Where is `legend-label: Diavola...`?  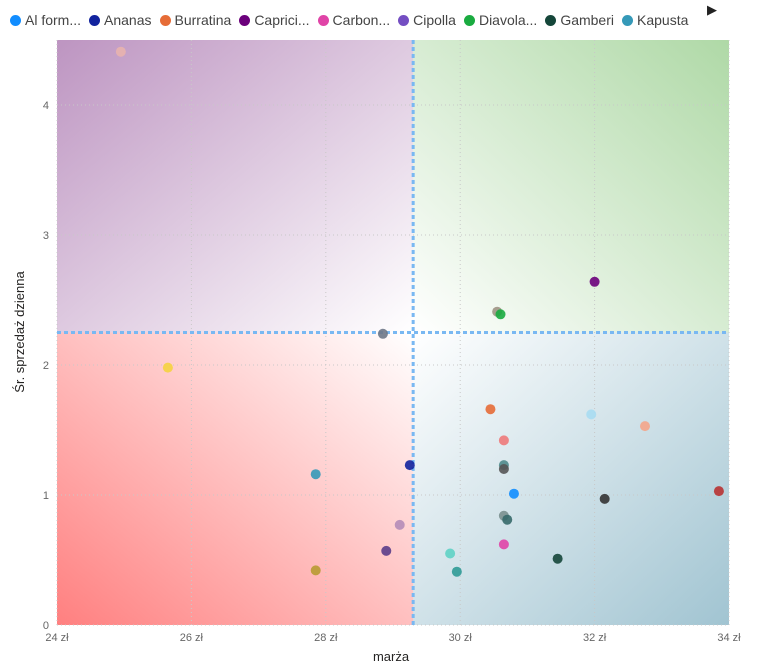 legend-label: Diavola... is located at coordinates (508, 20).